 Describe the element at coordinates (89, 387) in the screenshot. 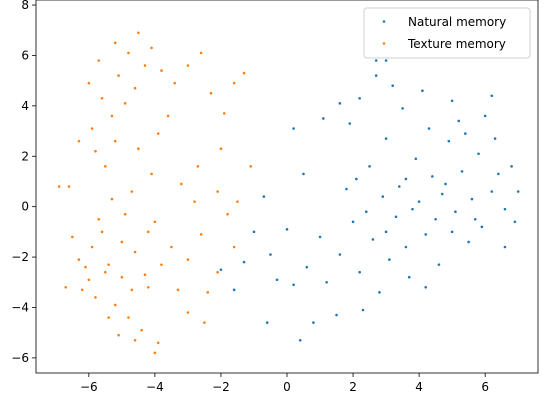

I see `x-tick-label: −6` at that location.